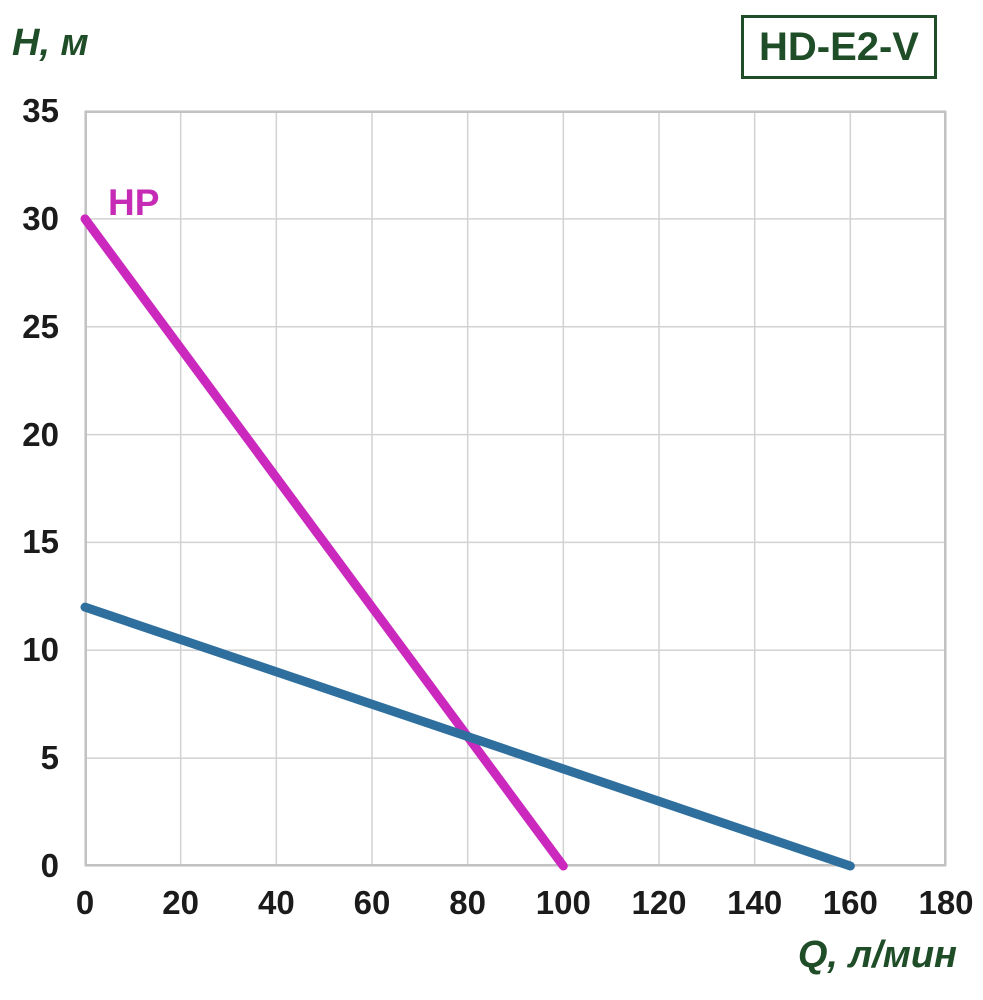 The width and height of the screenshot is (983, 1000). What do you see at coordinates (50, 43) in the screenshot?
I see `y-axis-title: H, м` at bounding box center [50, 43].